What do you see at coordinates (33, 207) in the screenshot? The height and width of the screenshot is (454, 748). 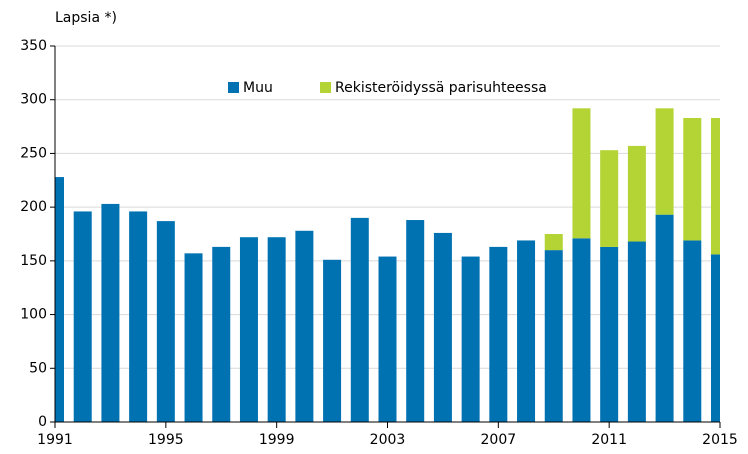 I see `y-tick-label: 200` at bounding box center [33, 207].